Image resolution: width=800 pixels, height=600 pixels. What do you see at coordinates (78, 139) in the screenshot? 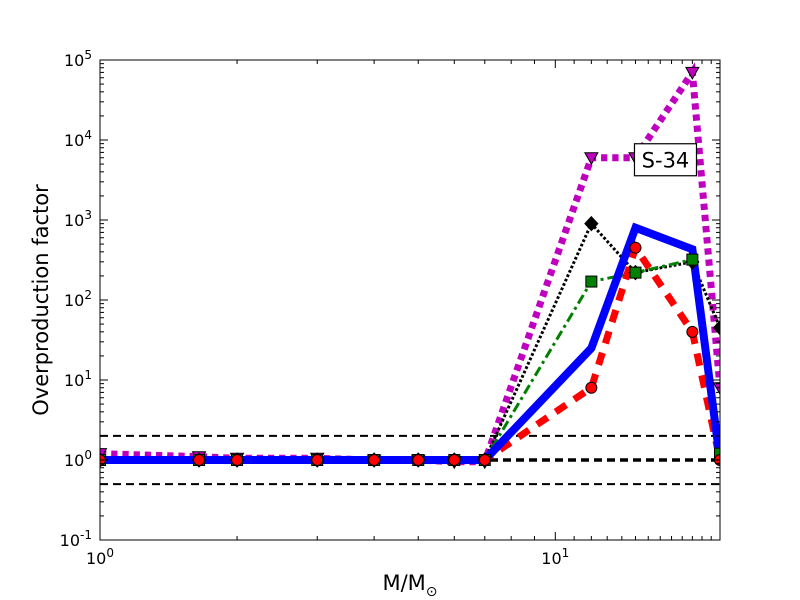
I see `y-tick-label-5: 10⁴` at bounding box center [78, 139].